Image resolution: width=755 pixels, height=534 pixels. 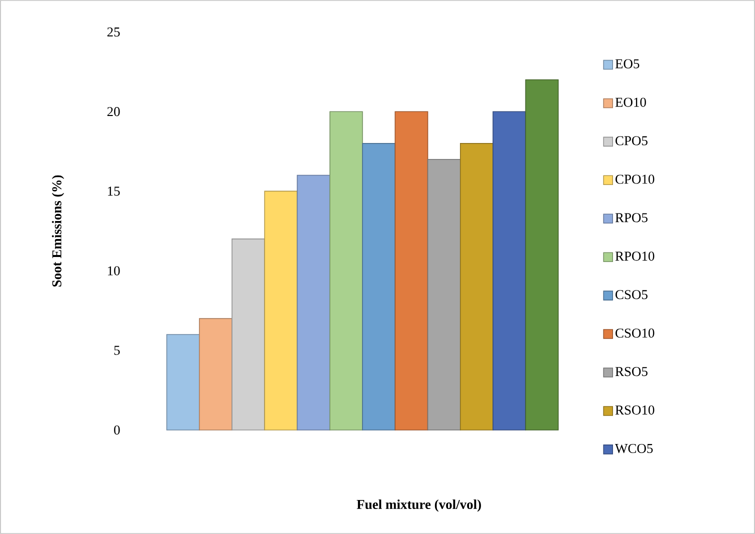 I want to click on legend-label: RPO5, so click(x=631, y=217).